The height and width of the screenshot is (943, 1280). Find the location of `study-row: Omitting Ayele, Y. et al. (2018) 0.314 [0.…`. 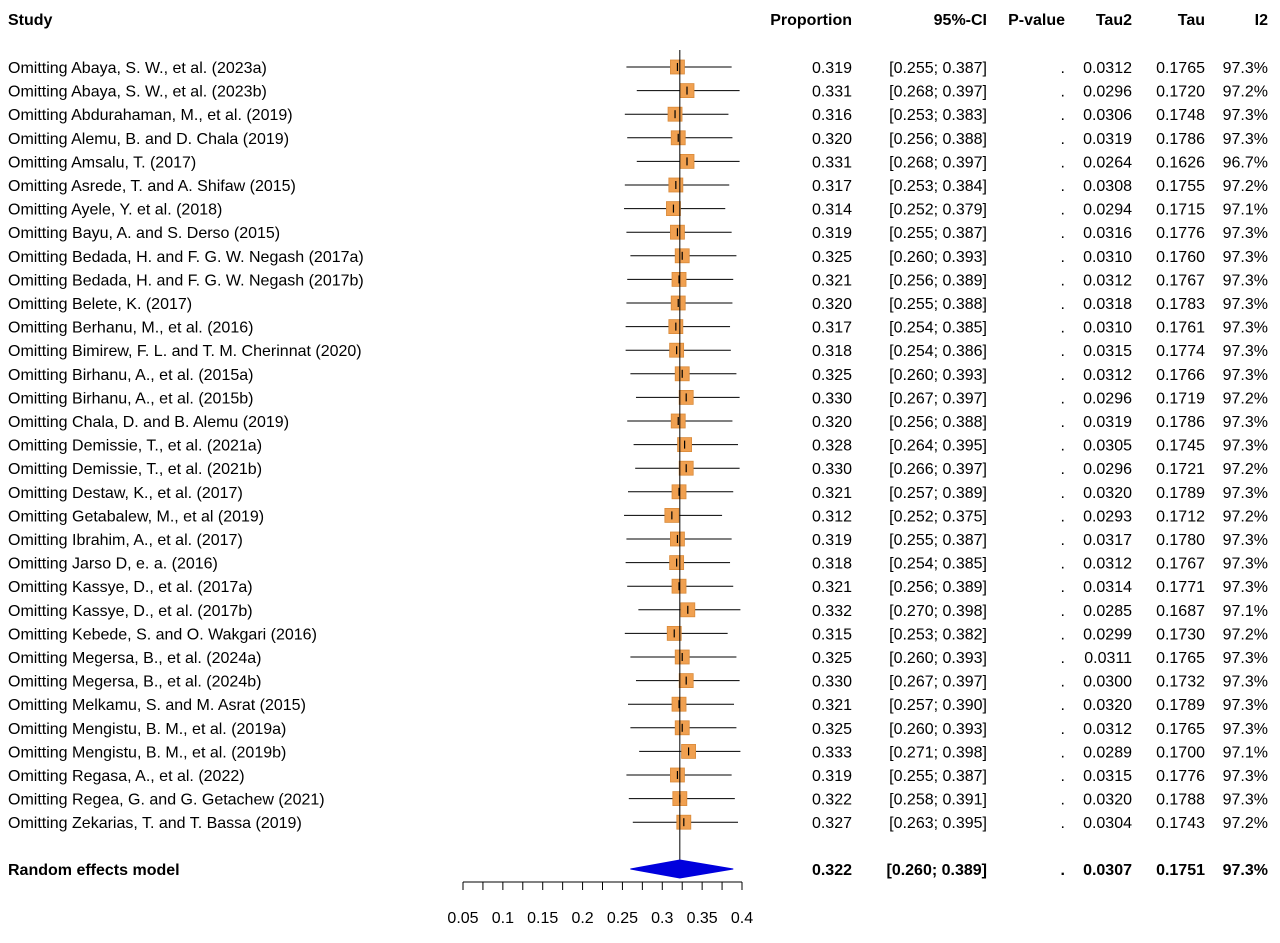

study-row: Omitting Ayele, Y. et al. (2018) 0.314 [0.… is located at coordinates (638, 210).